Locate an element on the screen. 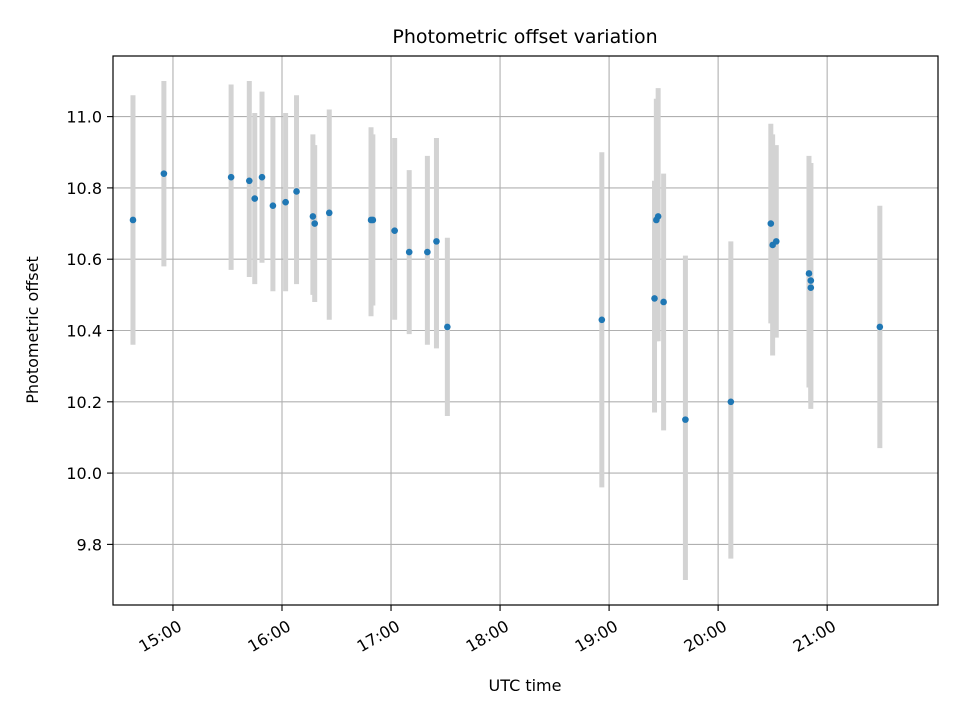 This screenshot has height=720, width=960. y-tick-label: 10.2 is located at coordinates (84, 402).